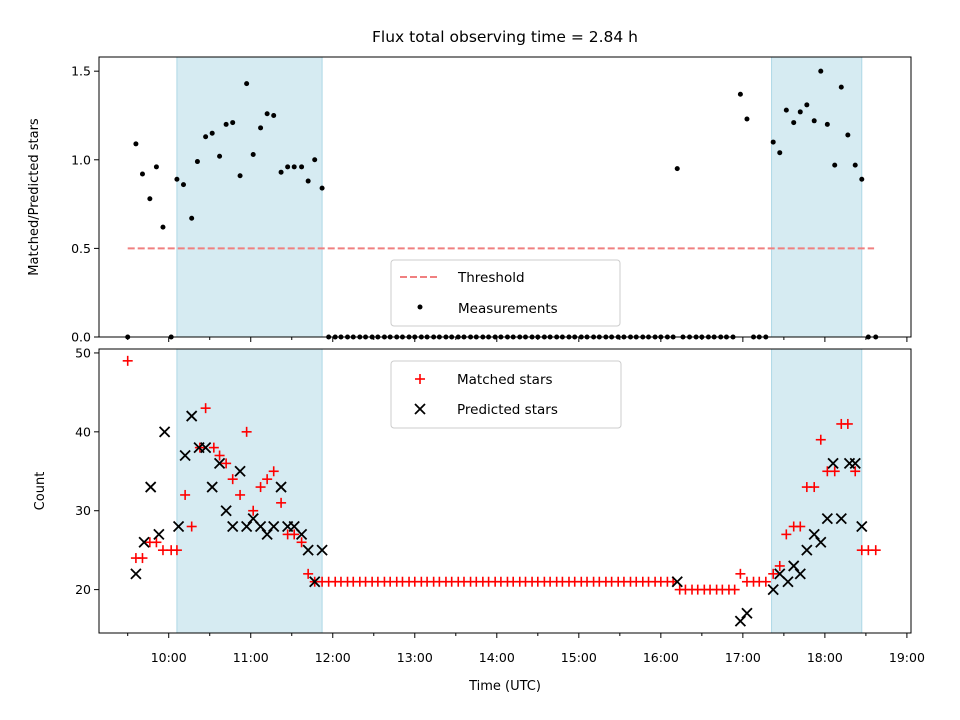 This screenshot has height=720, width=960. Describe the element at coordinates (505, 380) in the screenshot. I see `legend-matched-label: Matched stars` at that location.